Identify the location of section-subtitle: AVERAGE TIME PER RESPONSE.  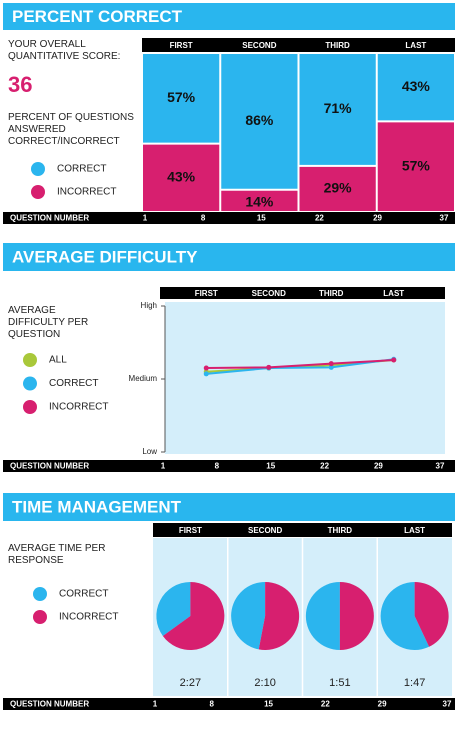
(57, 554).